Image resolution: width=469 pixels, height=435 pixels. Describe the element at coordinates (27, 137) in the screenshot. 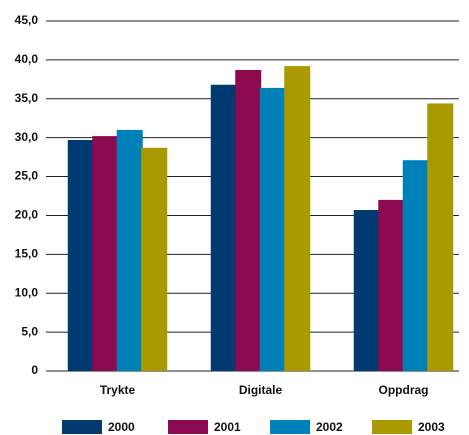

I see `y-tick-label: 30,0` at that location.